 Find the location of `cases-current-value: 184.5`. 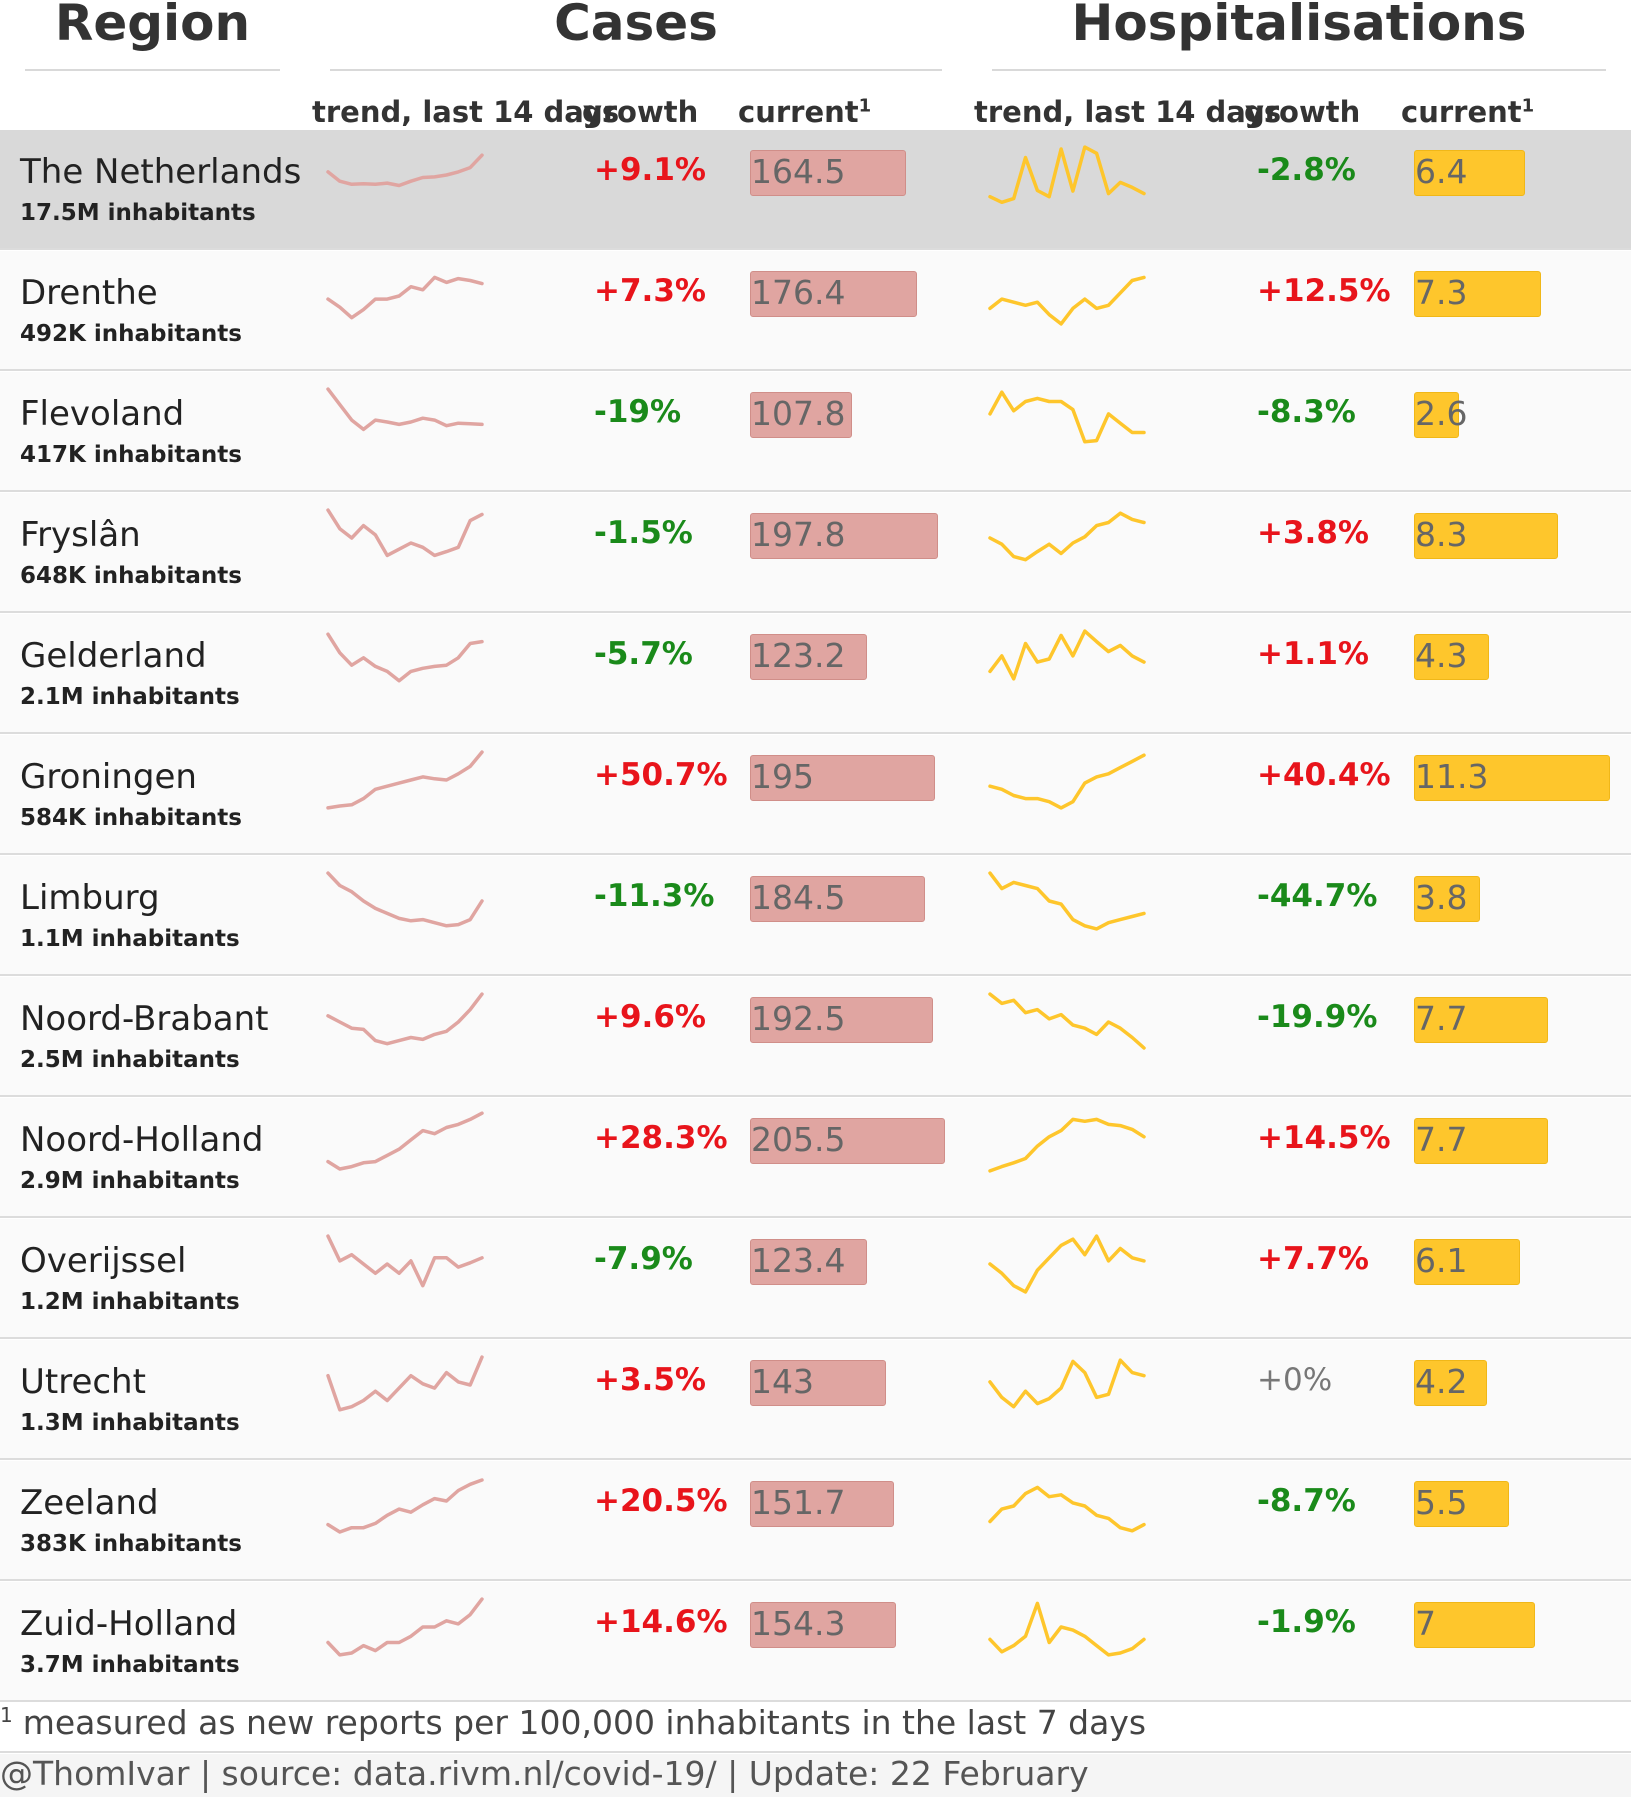

cases-current-value: 184.5 is located at coordinates (798, 897).